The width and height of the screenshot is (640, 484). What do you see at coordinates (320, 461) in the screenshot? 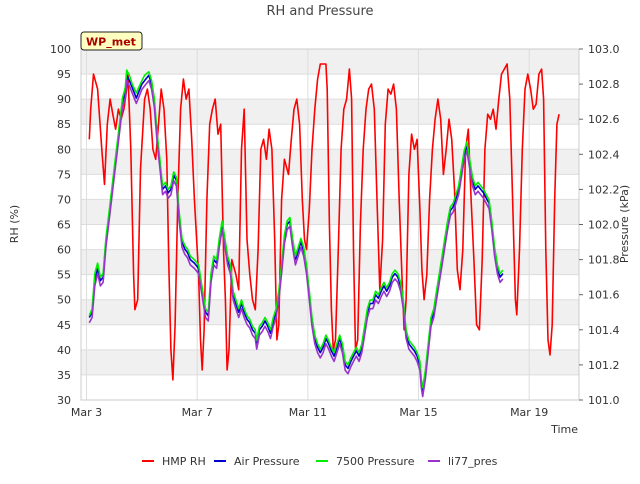
I see `legend: HMP RH Air Pressure 7500 Pressure li77_pres` at bounding box center [320, 461].